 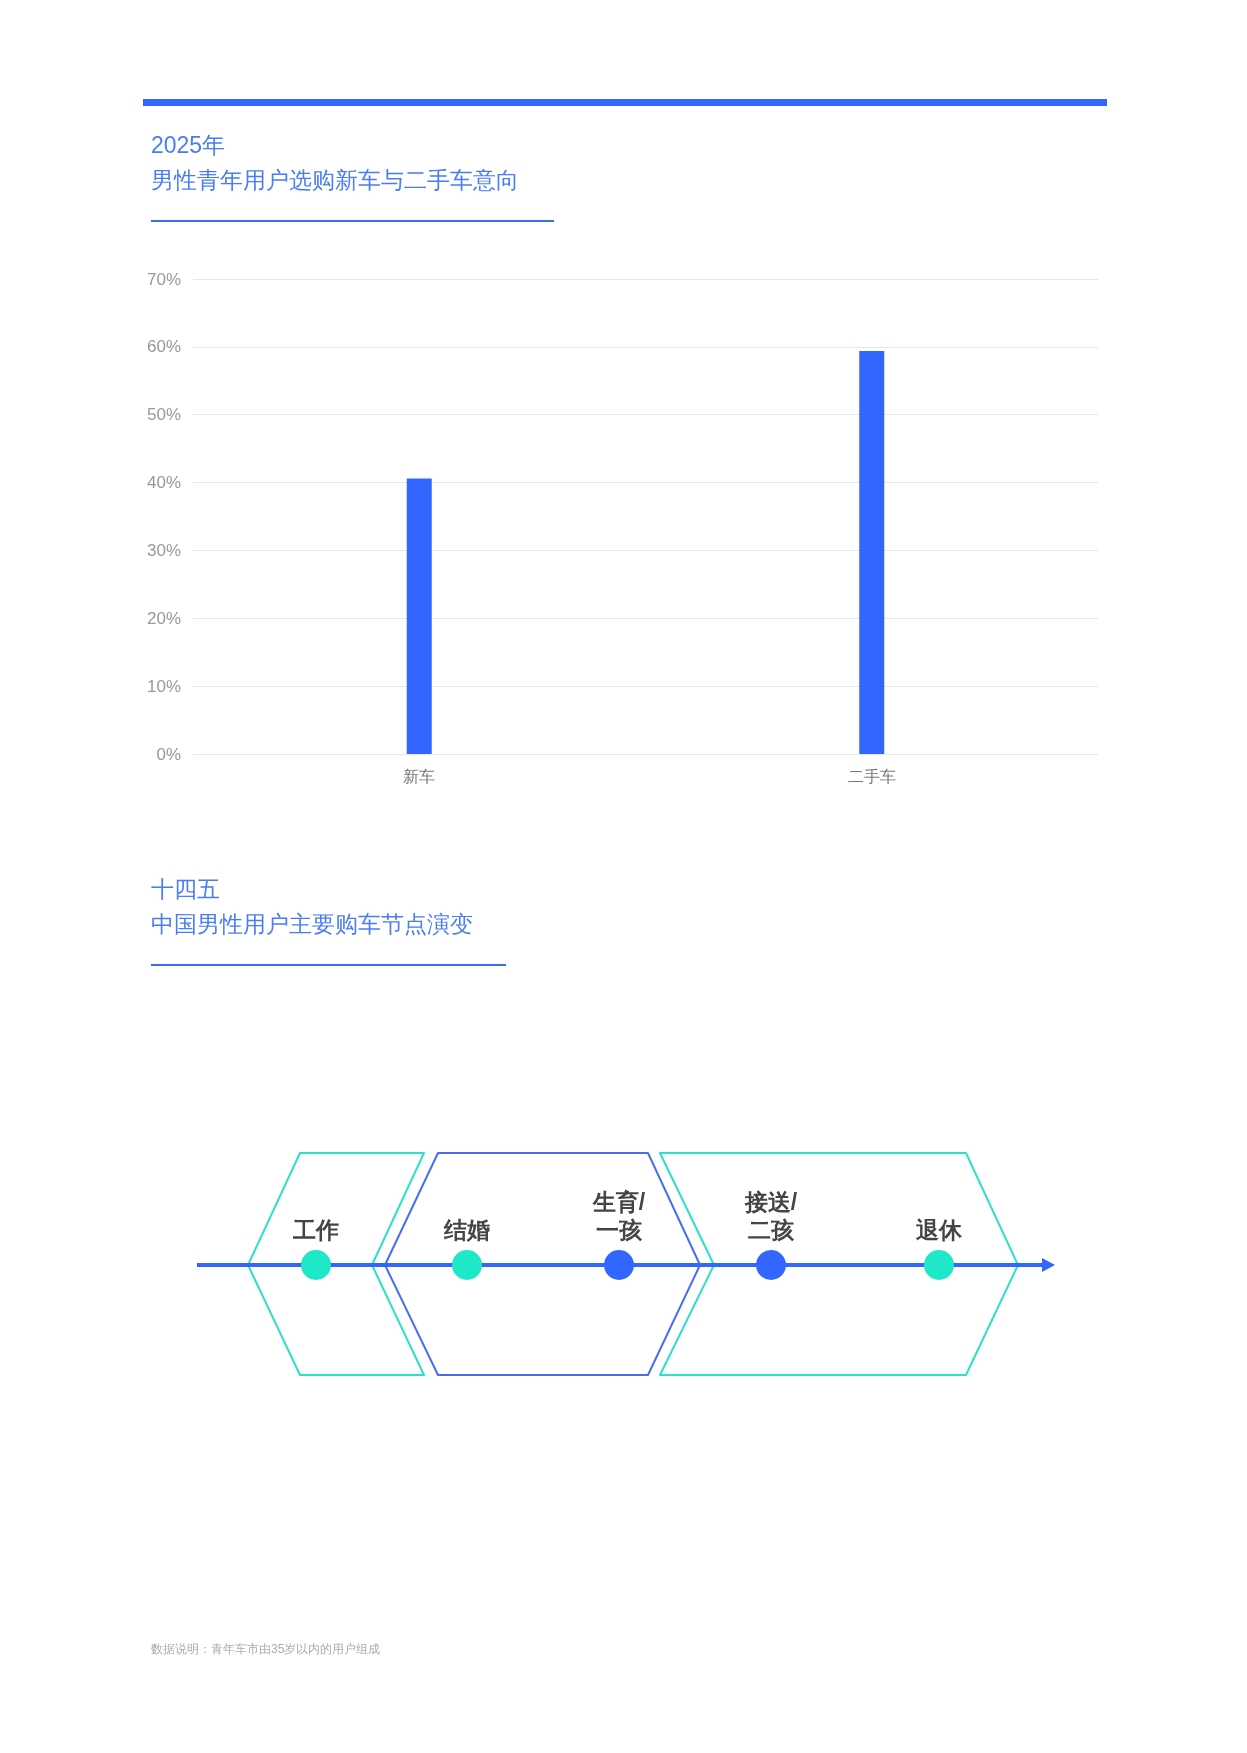 I want to click on category-label: 接送/ 二孩, so click(x=770, y=1216).